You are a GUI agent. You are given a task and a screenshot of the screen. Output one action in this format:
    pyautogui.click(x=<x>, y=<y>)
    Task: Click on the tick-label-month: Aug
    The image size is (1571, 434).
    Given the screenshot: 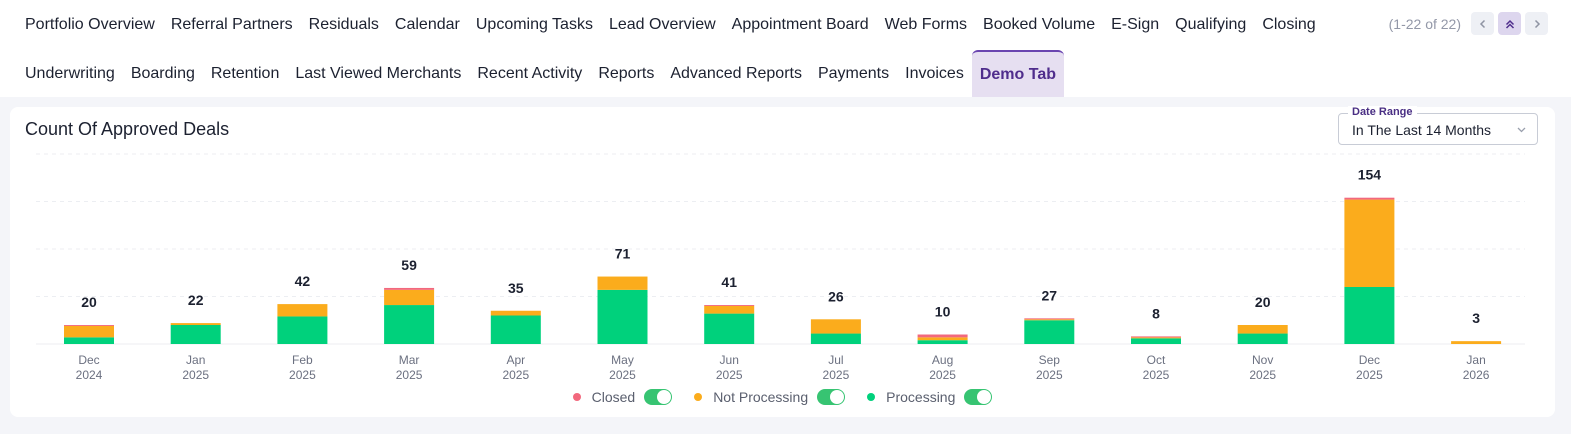 What is the action you would take?
    pyautogui.click(x=942, y=360)
    